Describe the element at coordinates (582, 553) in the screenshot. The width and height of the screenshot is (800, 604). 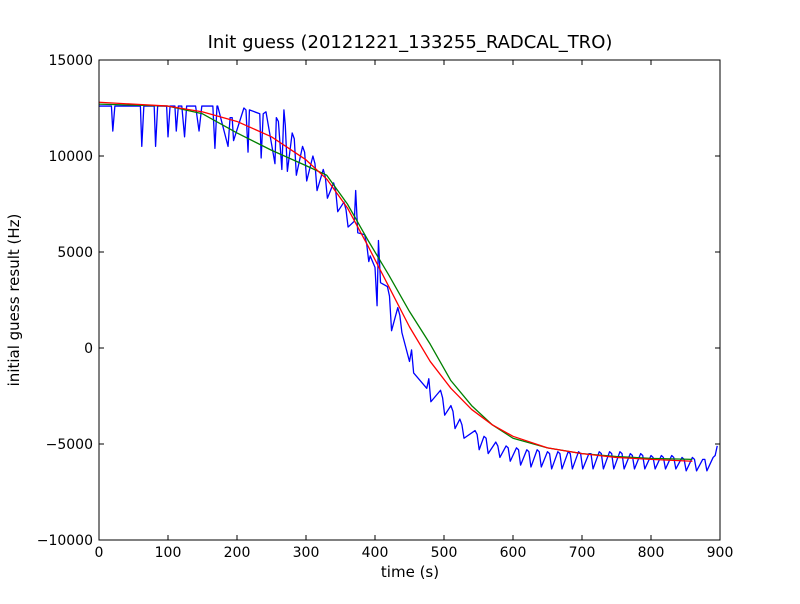
I see `x-tick-label: 700` at that location.